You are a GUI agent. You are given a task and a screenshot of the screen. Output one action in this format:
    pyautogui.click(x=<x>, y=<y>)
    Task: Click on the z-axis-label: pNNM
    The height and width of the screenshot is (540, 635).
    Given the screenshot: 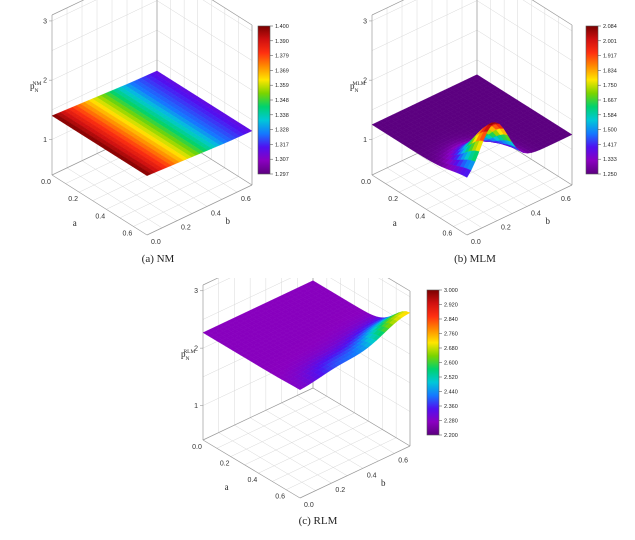 What is the action you would take?
    pyautogui.click(x=35, y=87)
    